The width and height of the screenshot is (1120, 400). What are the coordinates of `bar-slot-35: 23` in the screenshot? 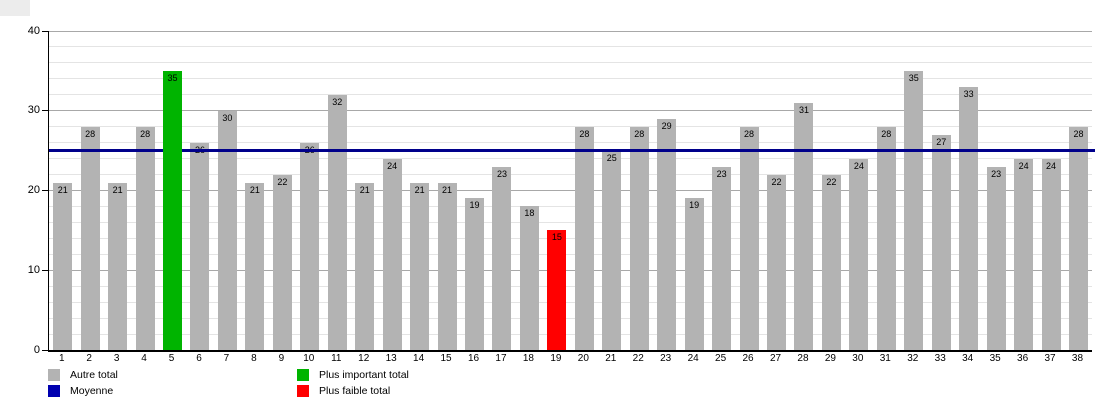 It's located at (995, 190).